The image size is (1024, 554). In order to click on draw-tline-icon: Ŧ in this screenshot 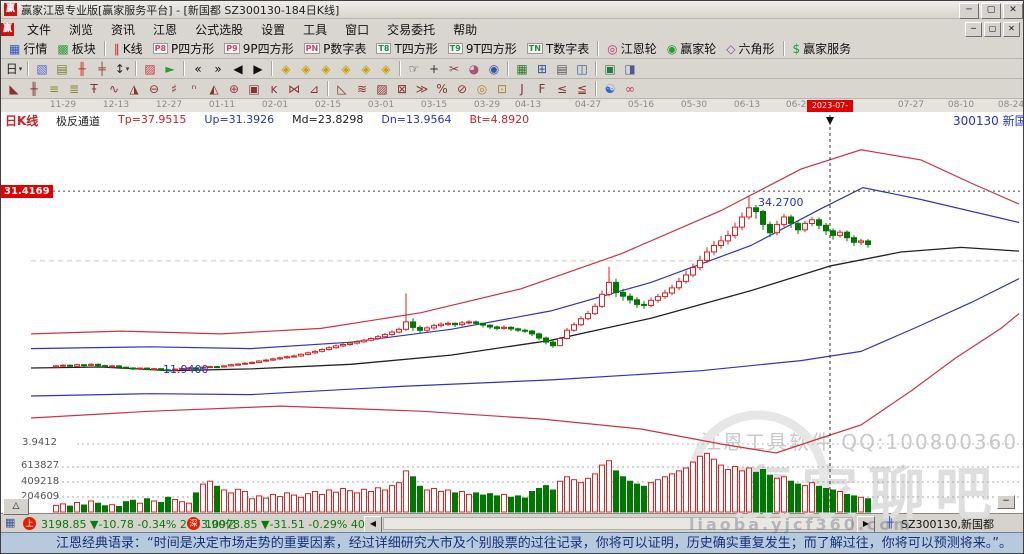, I will do `click(94, 88)`.